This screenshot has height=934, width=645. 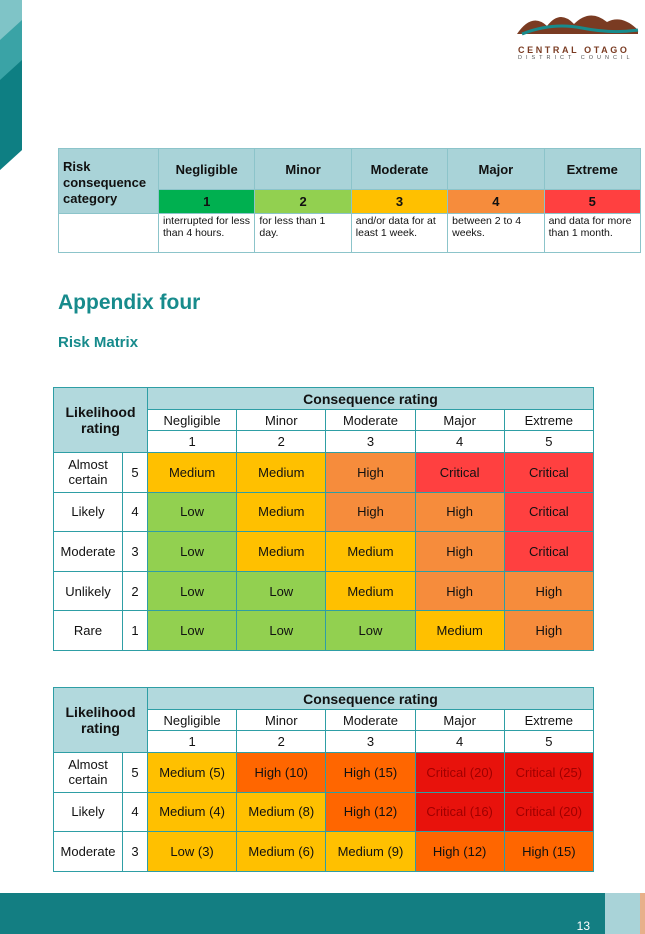 What do you see at coordinates (578, 25) in the screenshot?
I see `logo-mark` at bounding box center [578, 25].